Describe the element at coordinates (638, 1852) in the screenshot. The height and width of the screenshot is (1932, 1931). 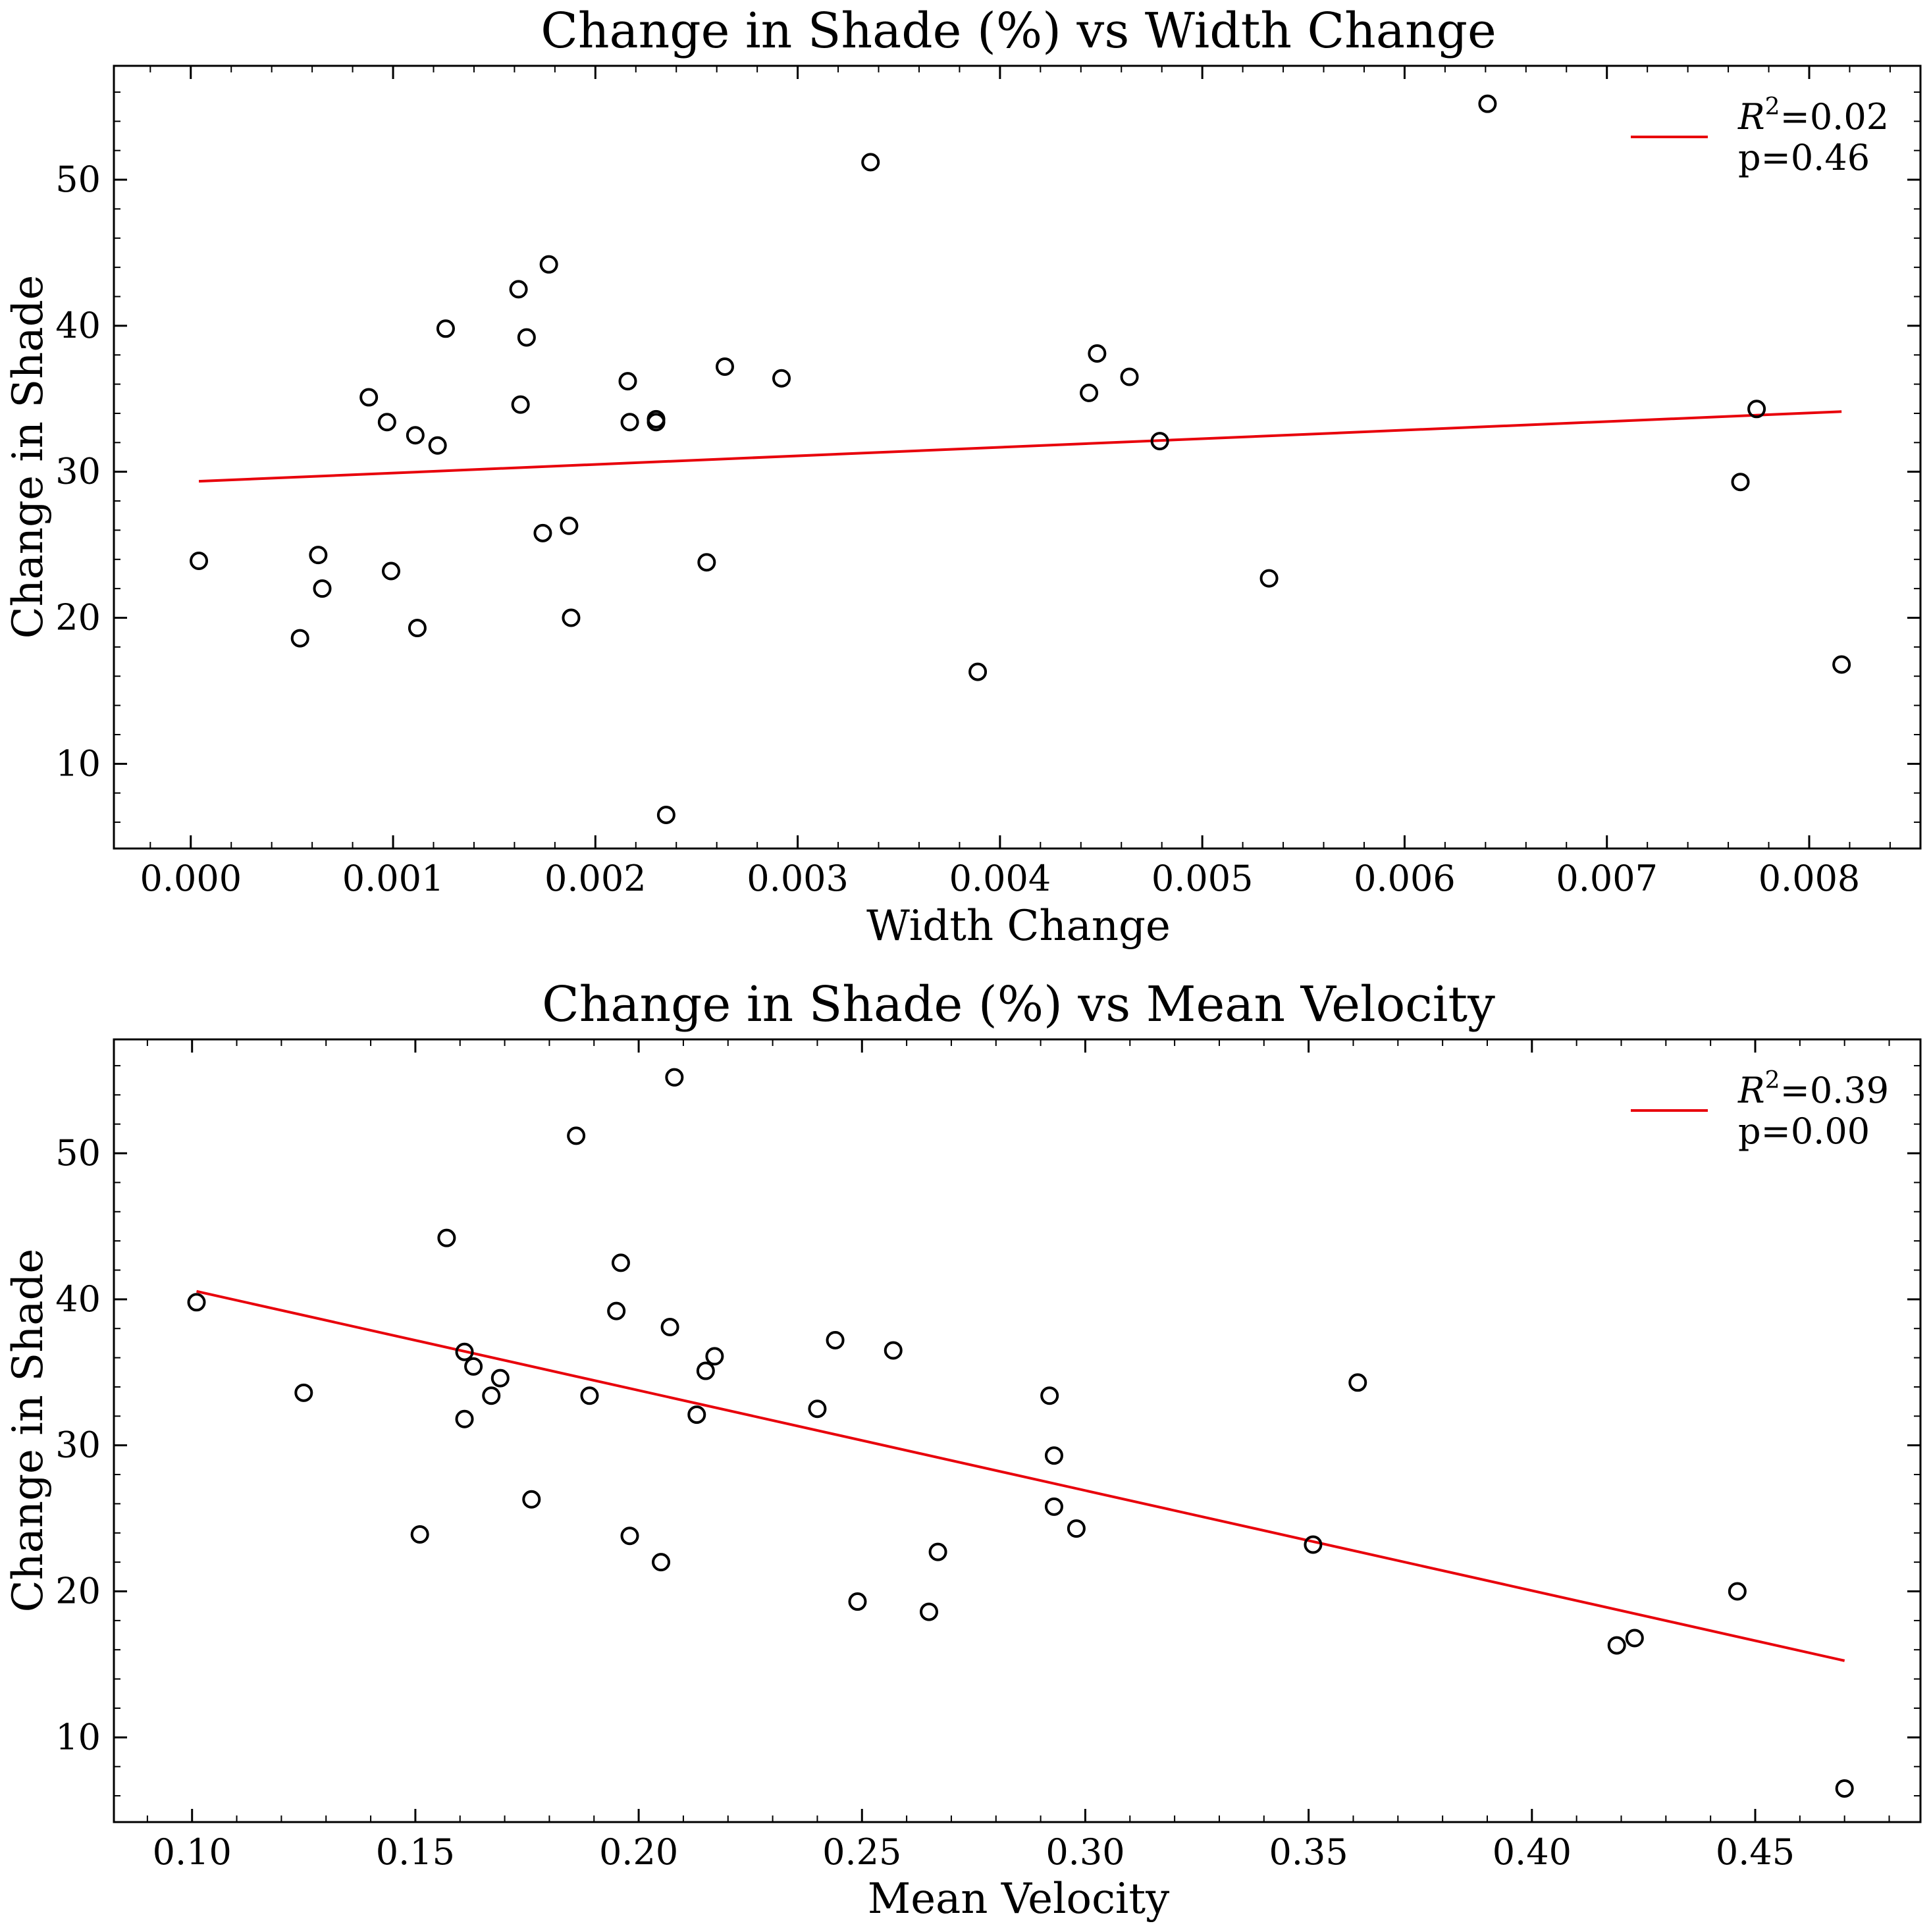
I see `x-tick-label: 0.20` at that location.